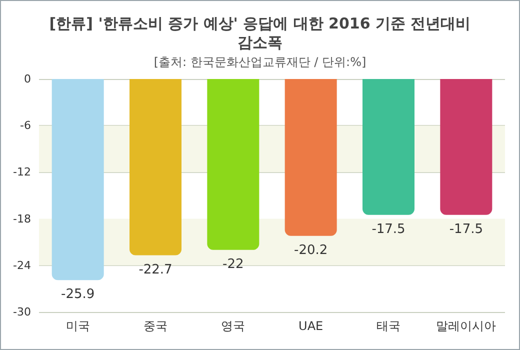 This screenshot has width=520, height=350. I want to click on y-tick-label: -12, so click(22, 172).